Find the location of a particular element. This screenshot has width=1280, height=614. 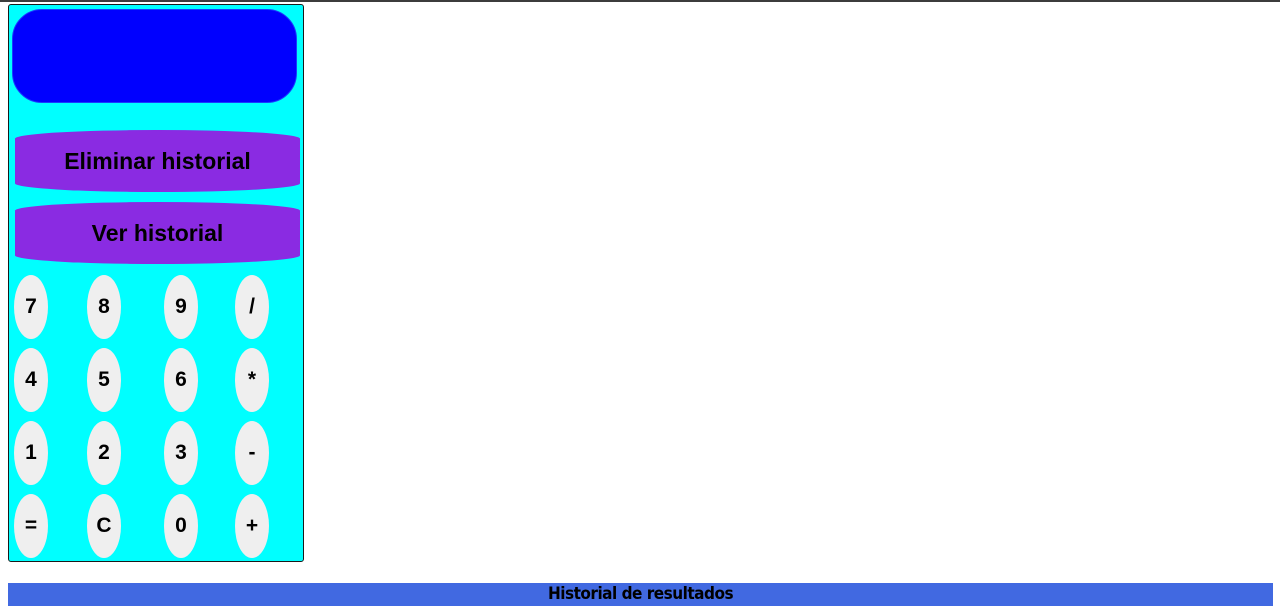

key-9: 9 is located at coordinates (181, 307).